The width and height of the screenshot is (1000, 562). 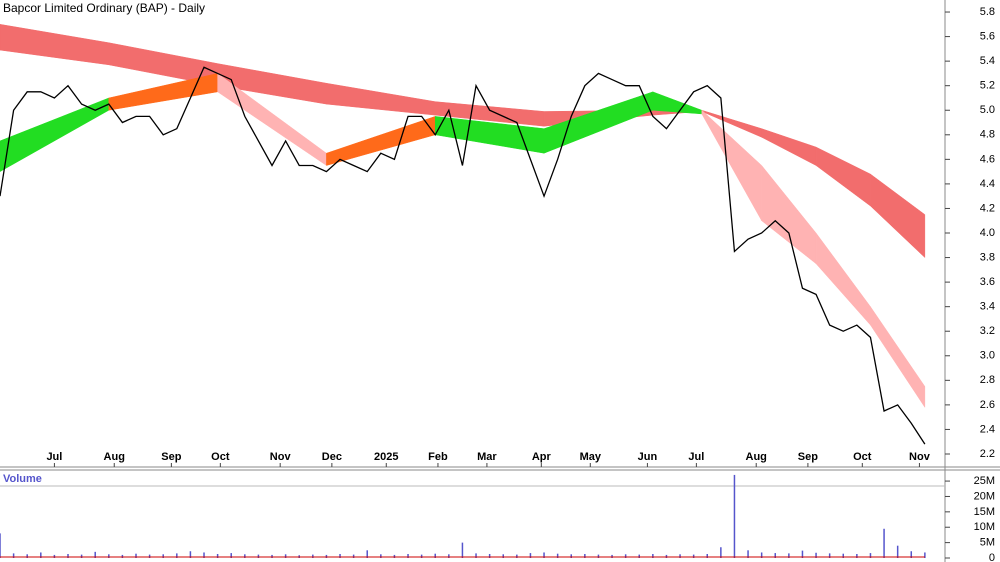 I want to click on x-tick-label: Dec, so click(x=332, y=457).